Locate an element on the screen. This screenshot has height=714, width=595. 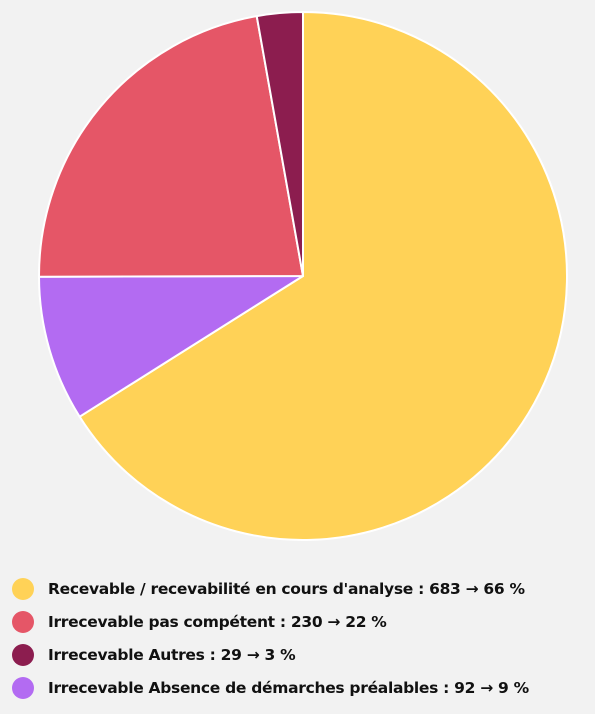
legend-label-irrecevable-pas-competent: Irrecevable pas compétent : 230 → 22 % is located at coordinates (217, 622).